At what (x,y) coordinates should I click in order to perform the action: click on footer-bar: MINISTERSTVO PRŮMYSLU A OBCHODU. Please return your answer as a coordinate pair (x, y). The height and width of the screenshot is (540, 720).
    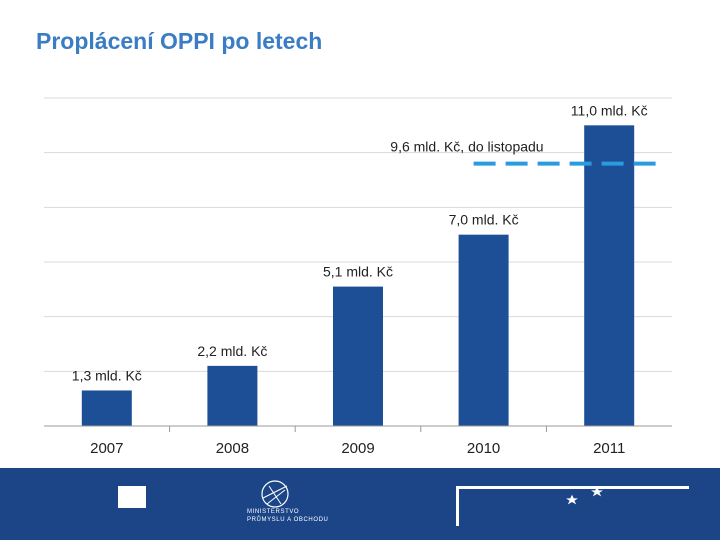
    Looking at the image, I should click on (360, 504).